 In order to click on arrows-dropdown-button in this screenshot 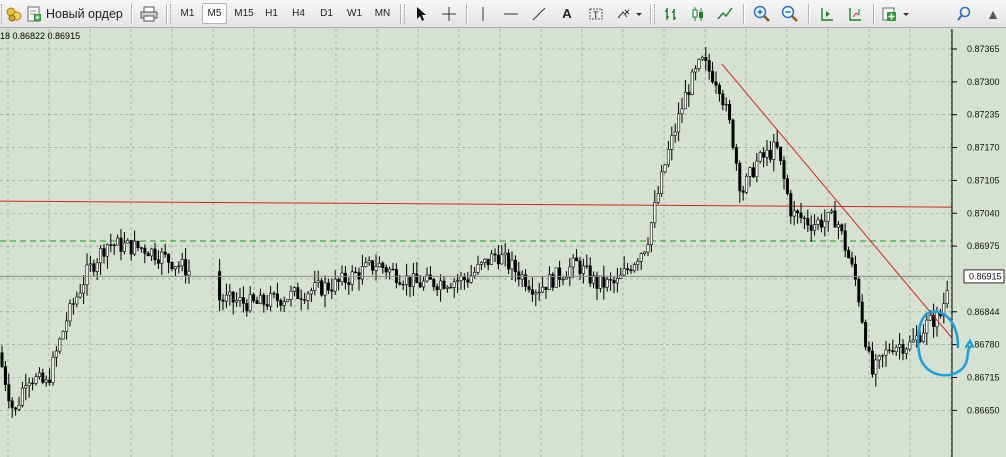, I will do `click(629, 13)`.